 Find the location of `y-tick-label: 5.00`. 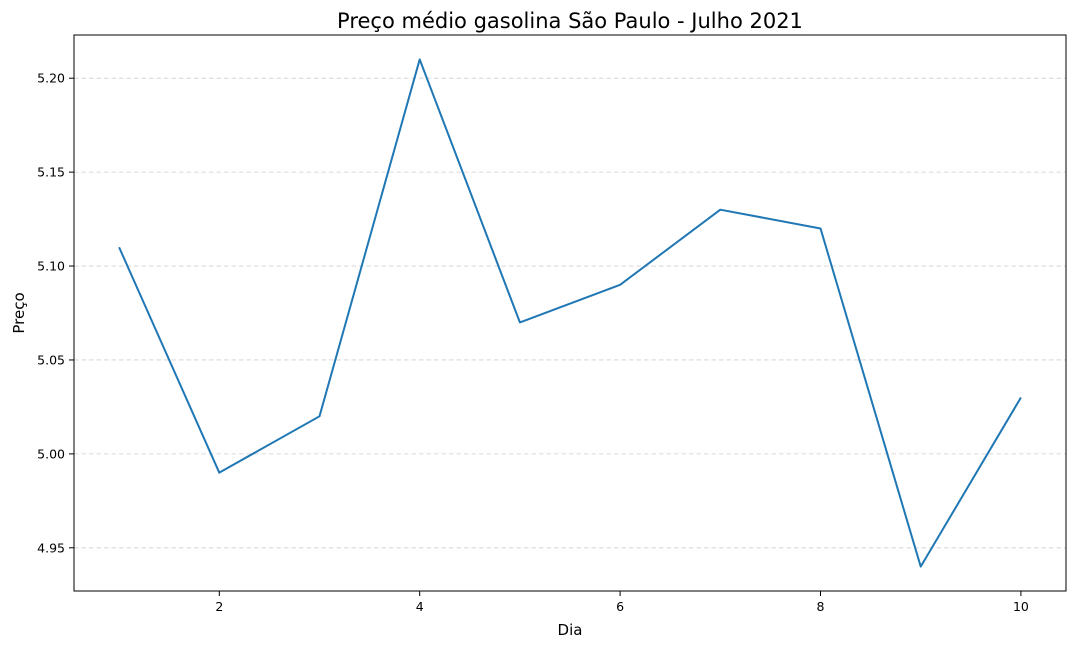

y-tick-label: 5.00 is located at coordinates (51, 453).